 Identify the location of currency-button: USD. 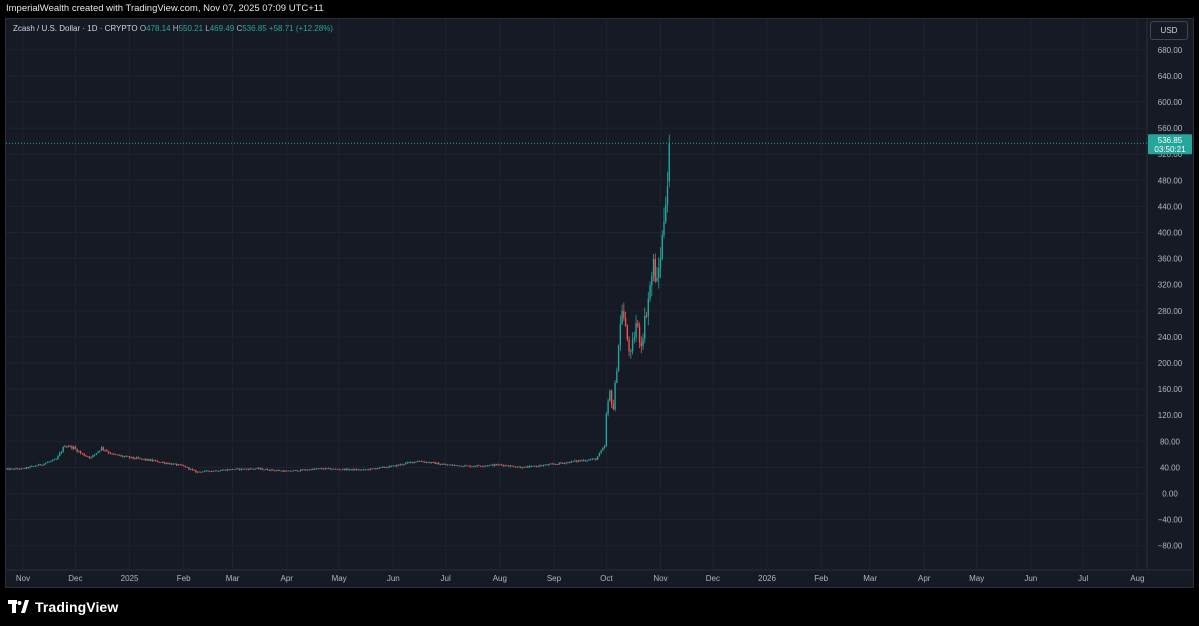
(1169, 30).